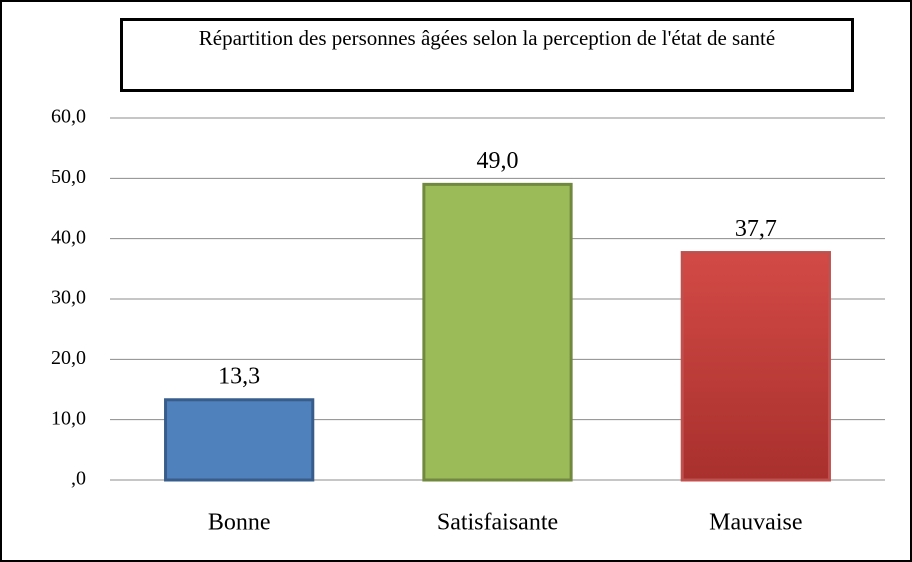 This screenshot has height=562, width=912. Describe the element at coordinates (78, 479) in the screenshot. I see `y-tick-label: ,0` at that location.